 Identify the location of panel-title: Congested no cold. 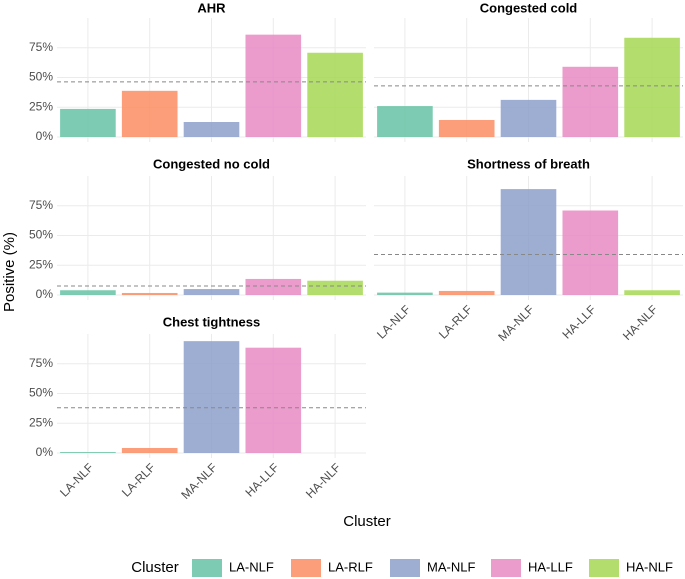
(211, 163).